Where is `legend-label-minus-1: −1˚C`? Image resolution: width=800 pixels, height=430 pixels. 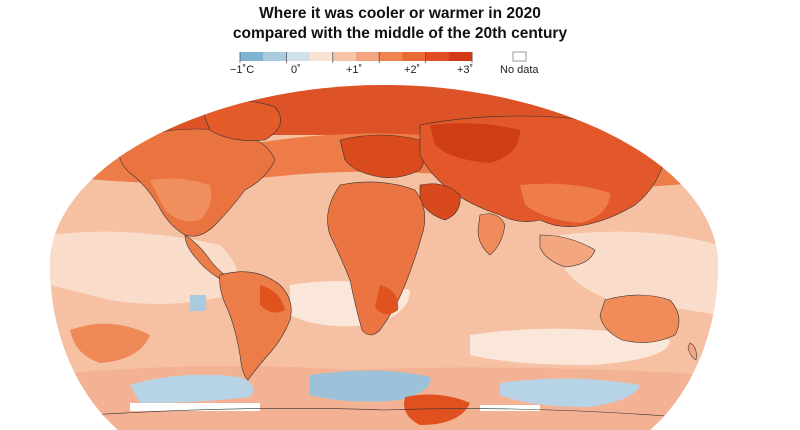
legend-label-minus-1: −1˚C is located at coordinates (242, 70).